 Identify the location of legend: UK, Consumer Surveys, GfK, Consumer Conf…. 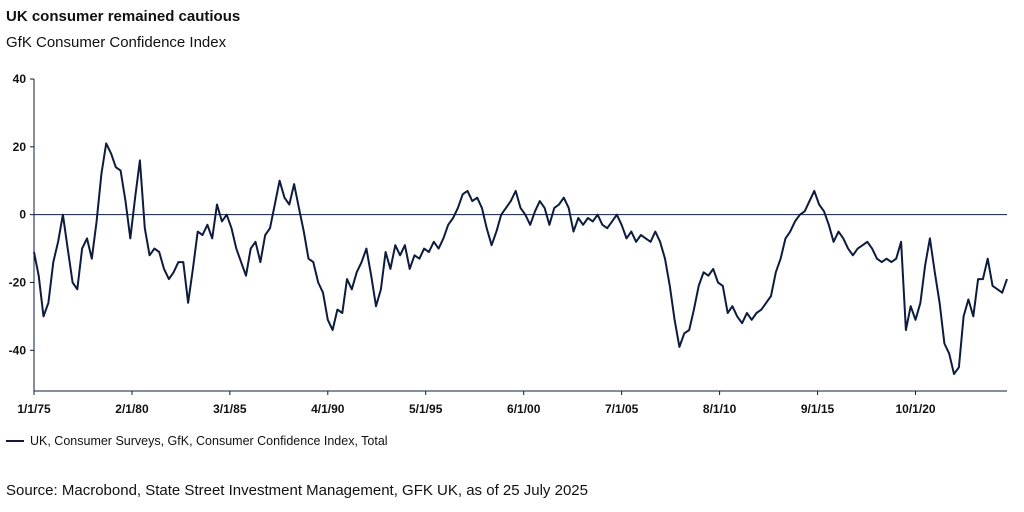
(197, 441).